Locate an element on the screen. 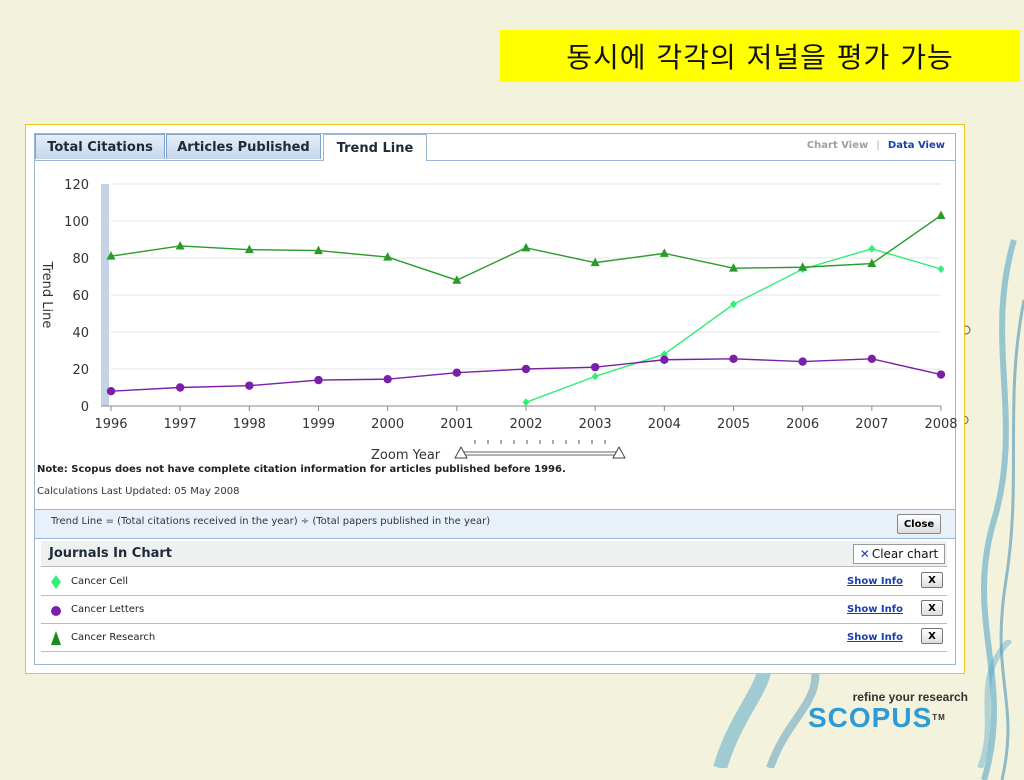  x-tick-label: 2004 is located at coordinates (664, 424).